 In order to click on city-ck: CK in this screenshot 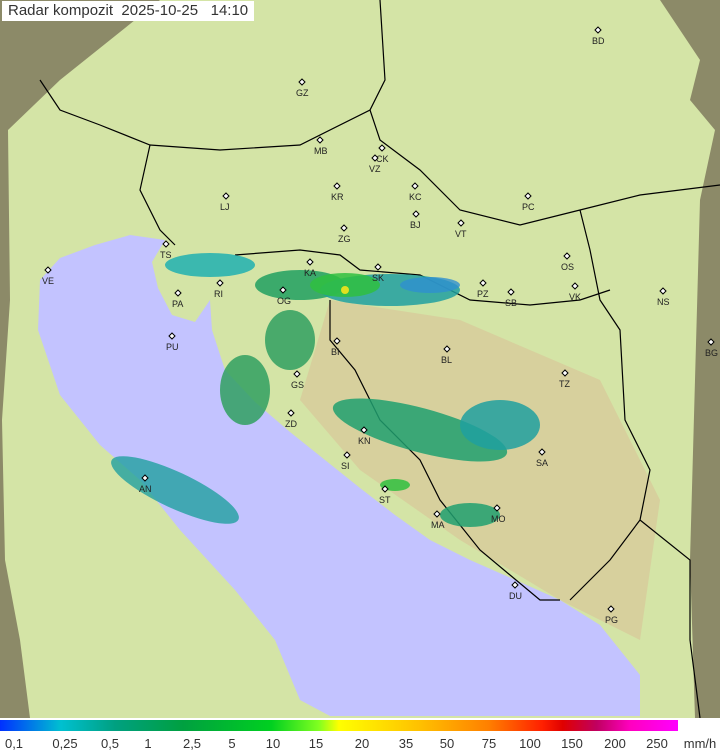, I will do `click(382, 154)`.